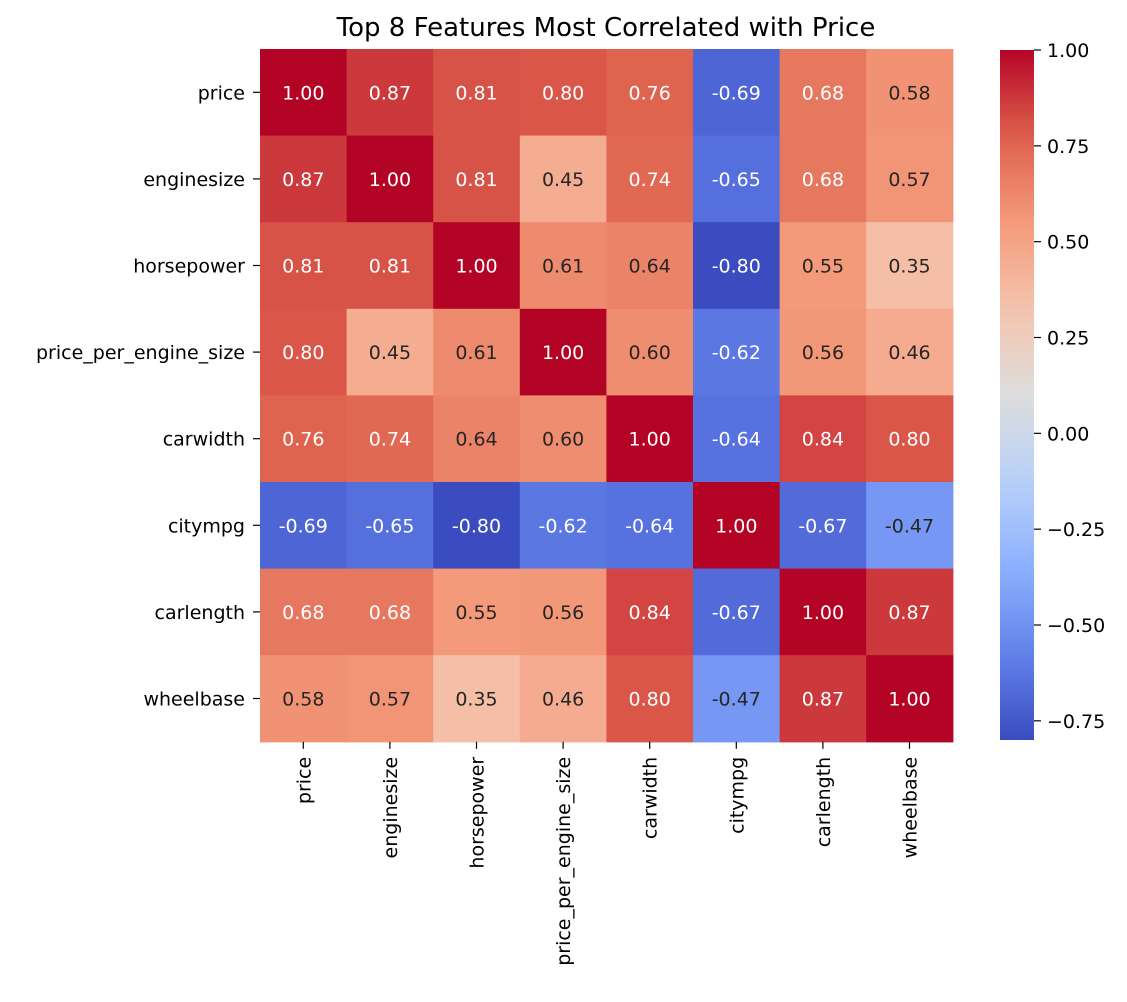 The width and height of the screenshot is (1127, 1002). I want to click on cell-value-label: -0.64, so click(649, 526).